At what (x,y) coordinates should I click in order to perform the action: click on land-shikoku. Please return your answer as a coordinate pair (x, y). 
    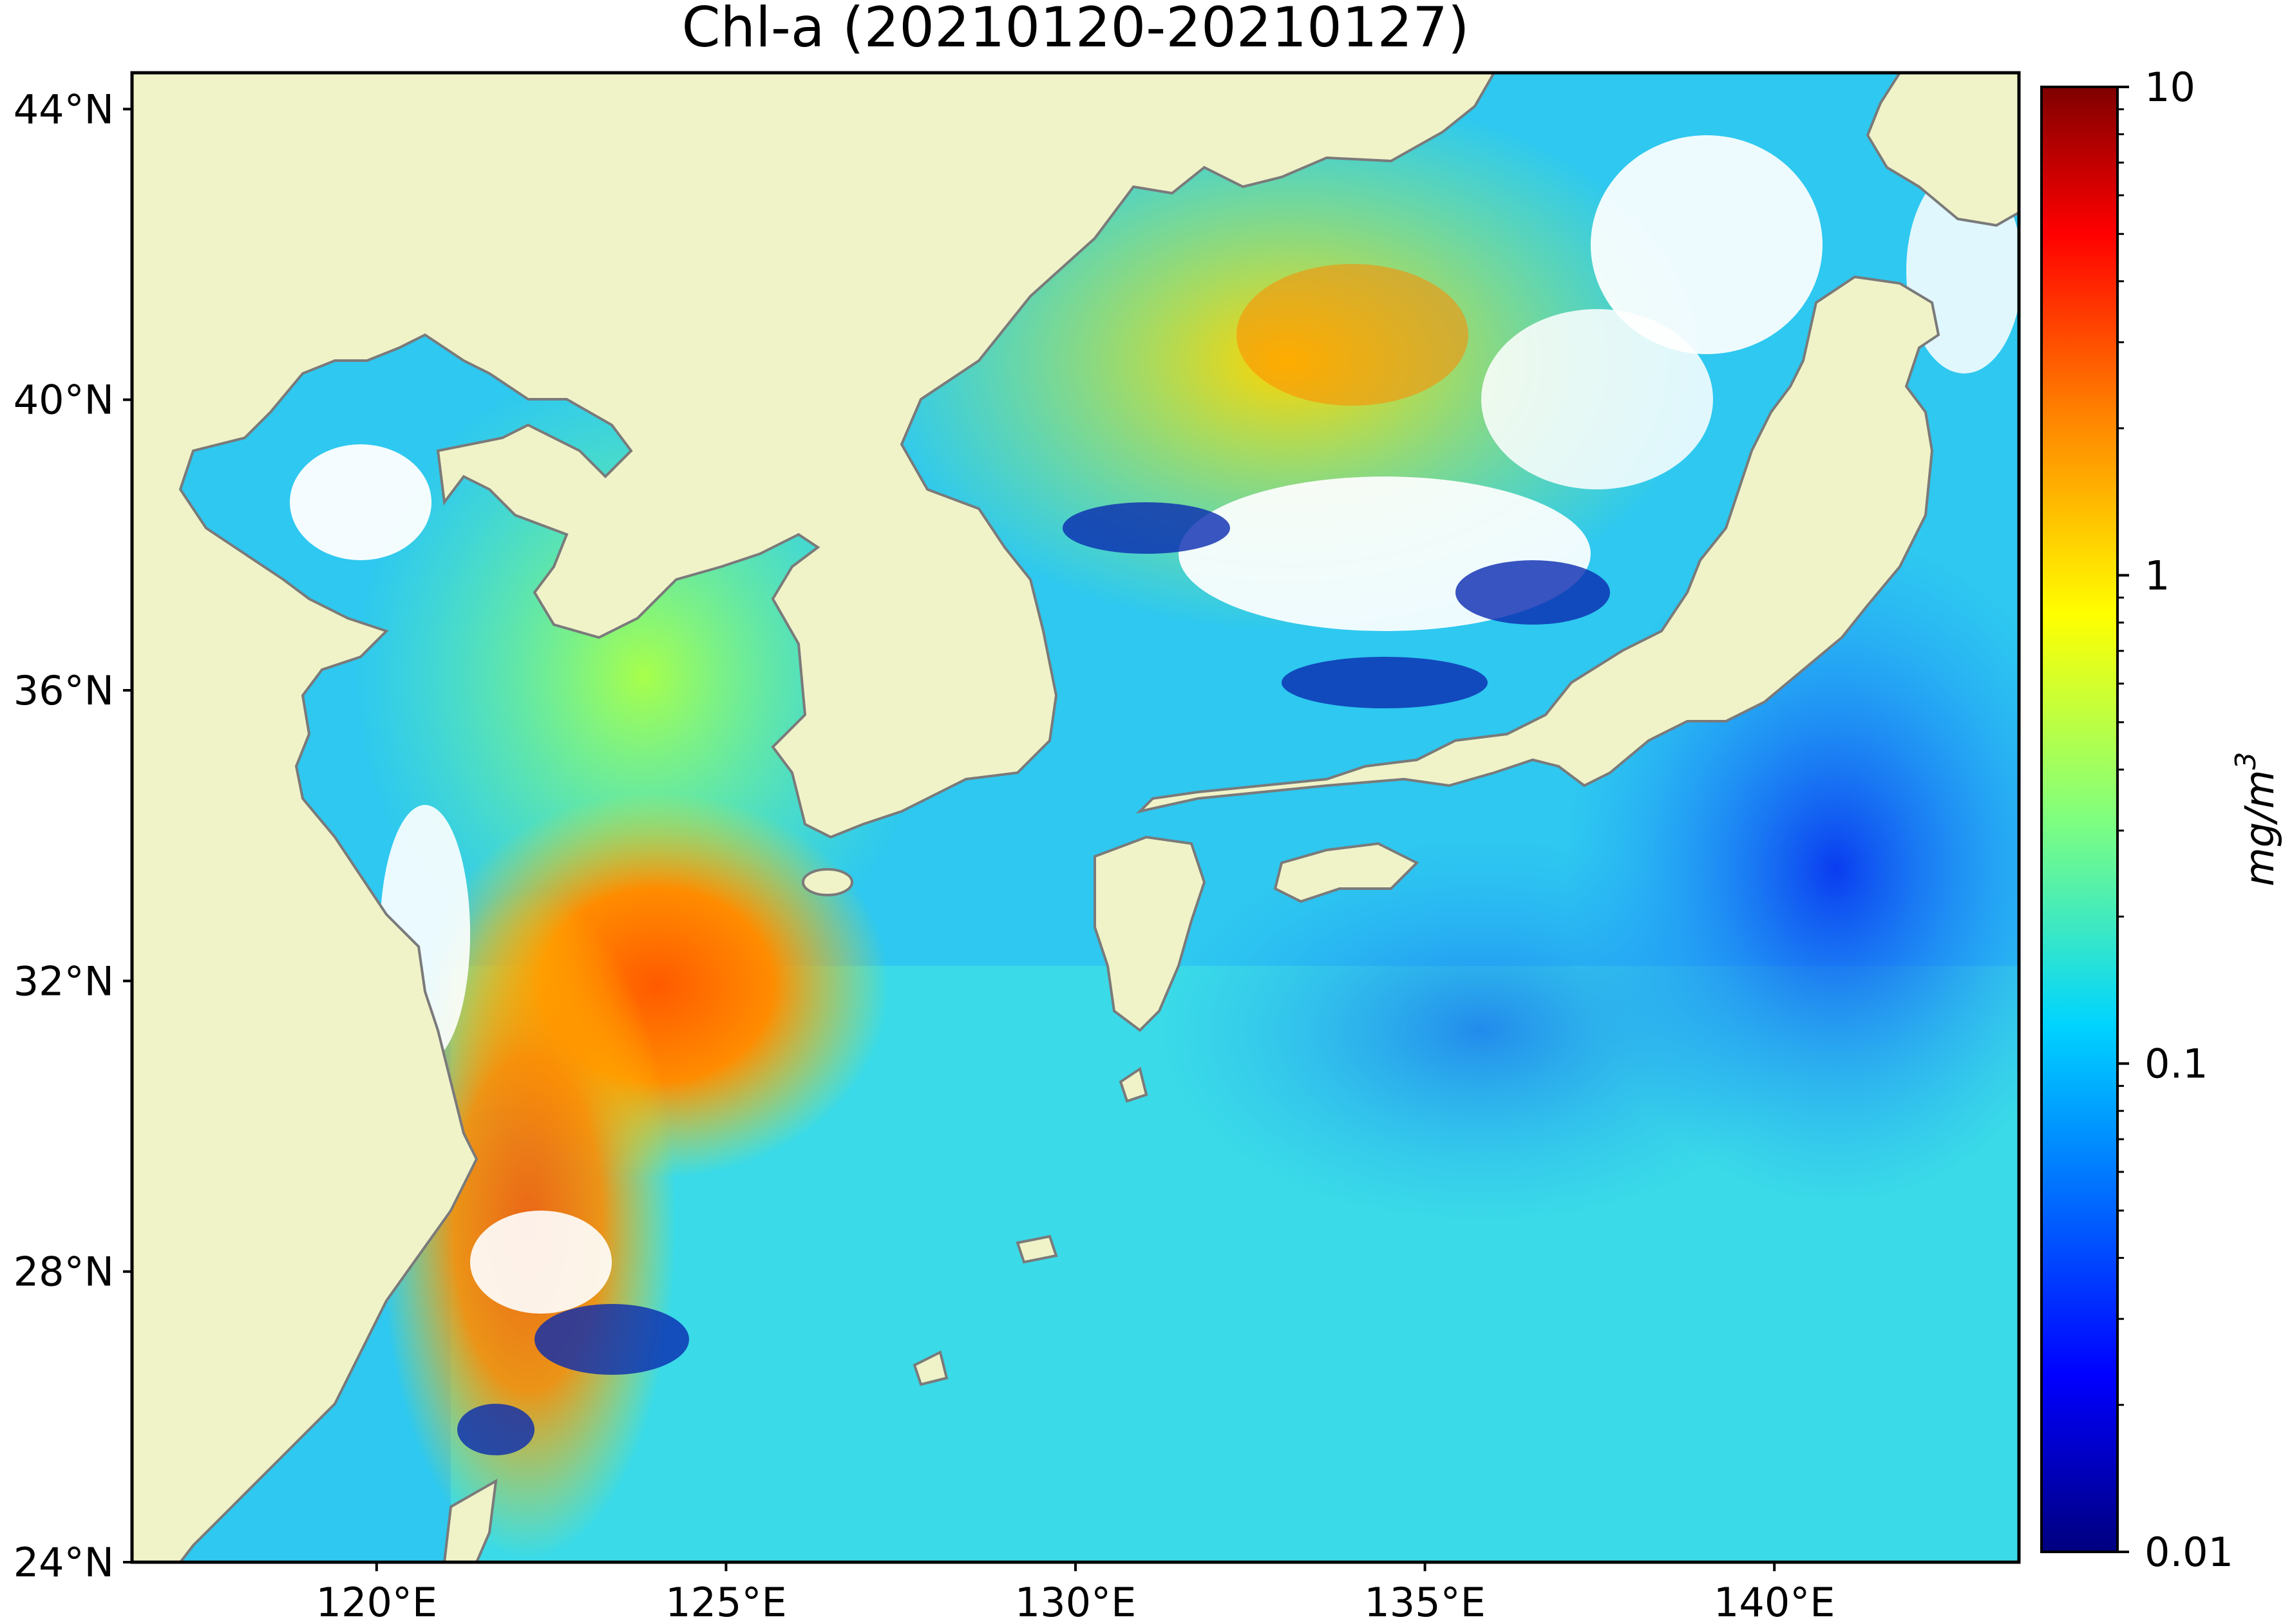
    Looking at the image, I should click on (1346, 873).